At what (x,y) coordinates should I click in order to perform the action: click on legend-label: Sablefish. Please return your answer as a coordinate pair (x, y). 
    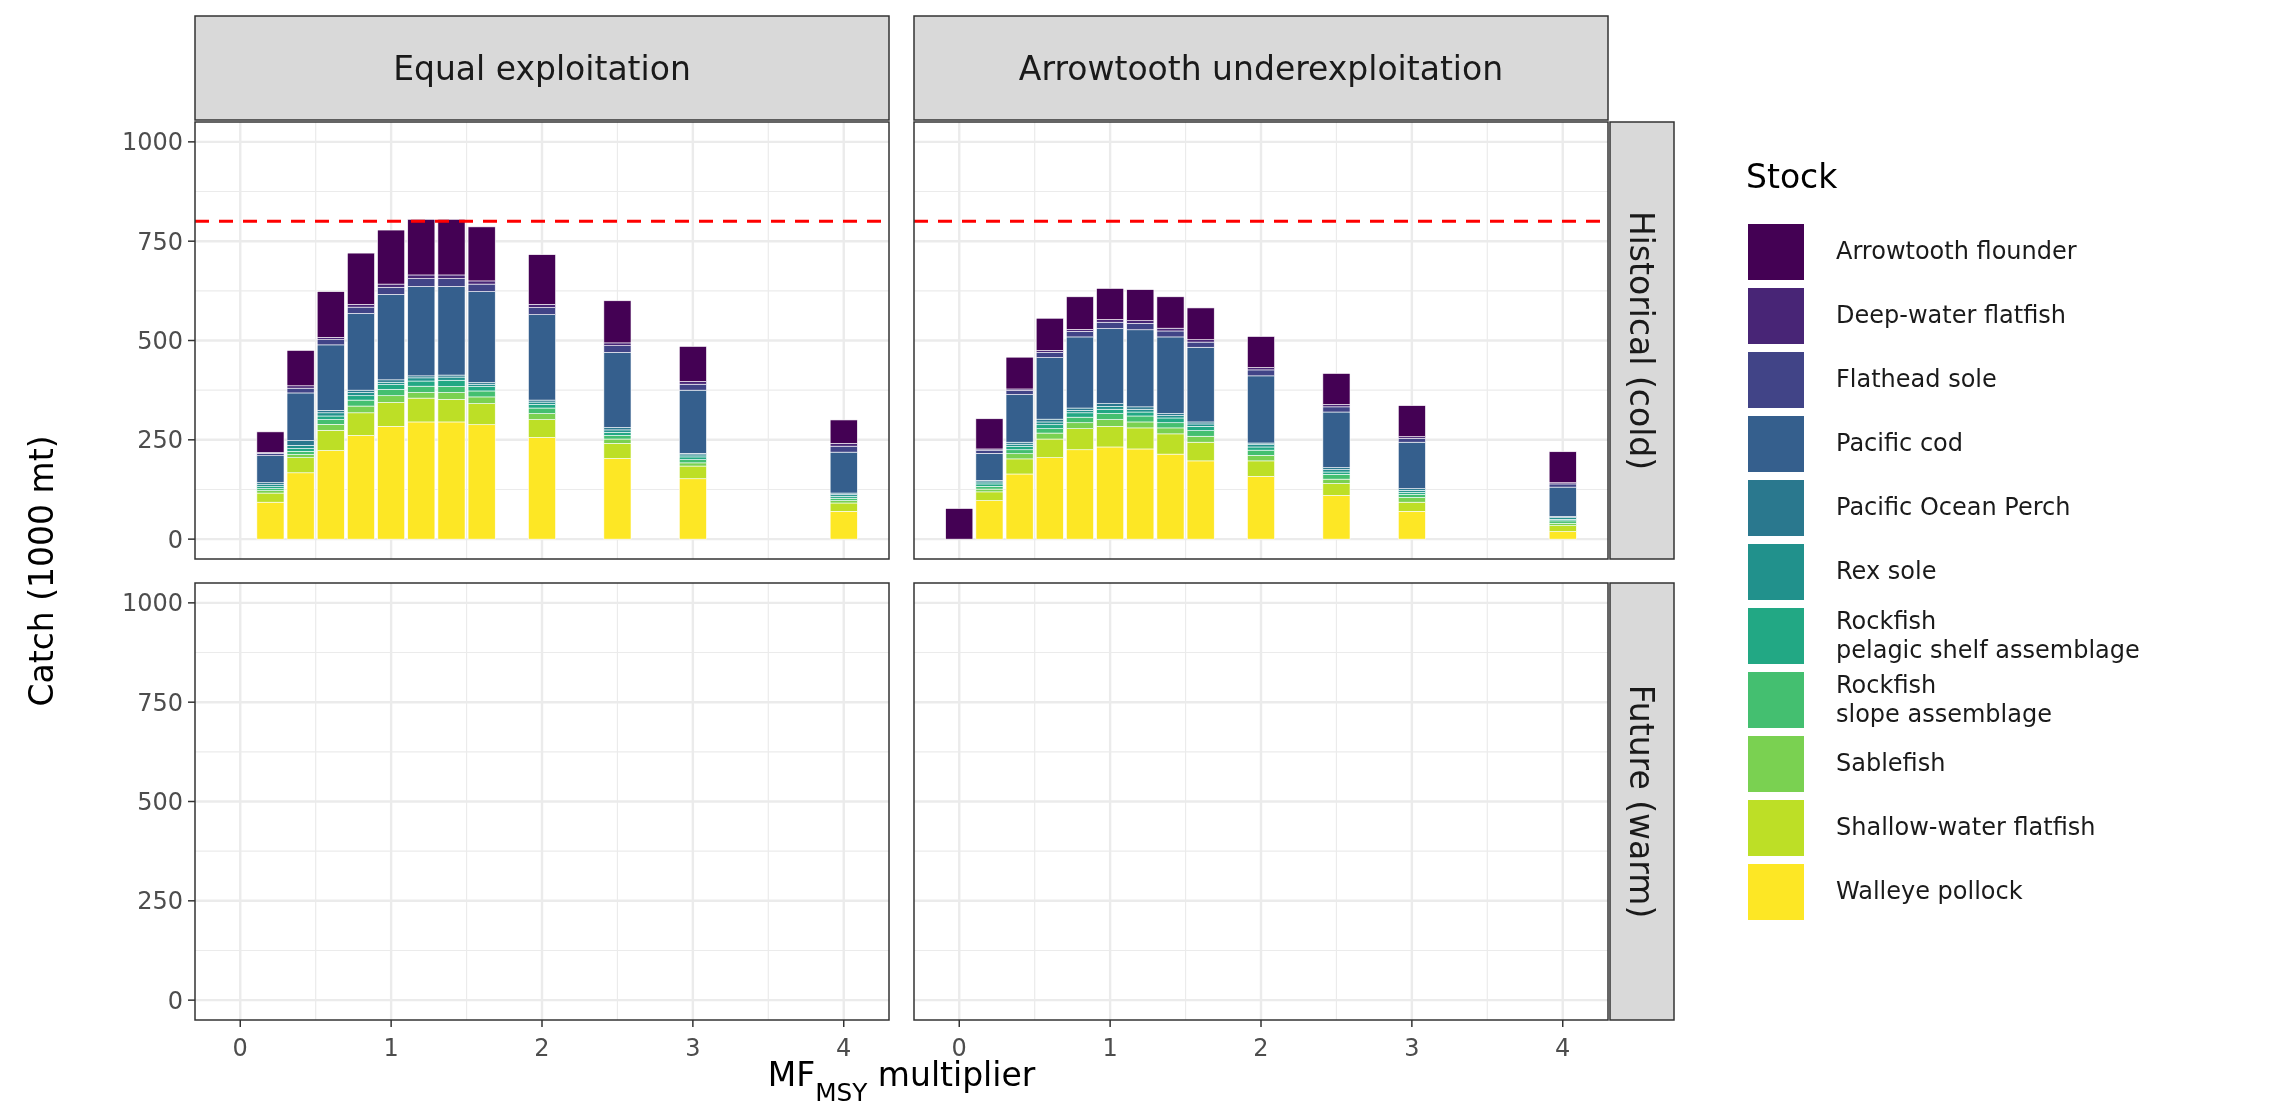
    Looking at the image, I should click on (1891, 763).